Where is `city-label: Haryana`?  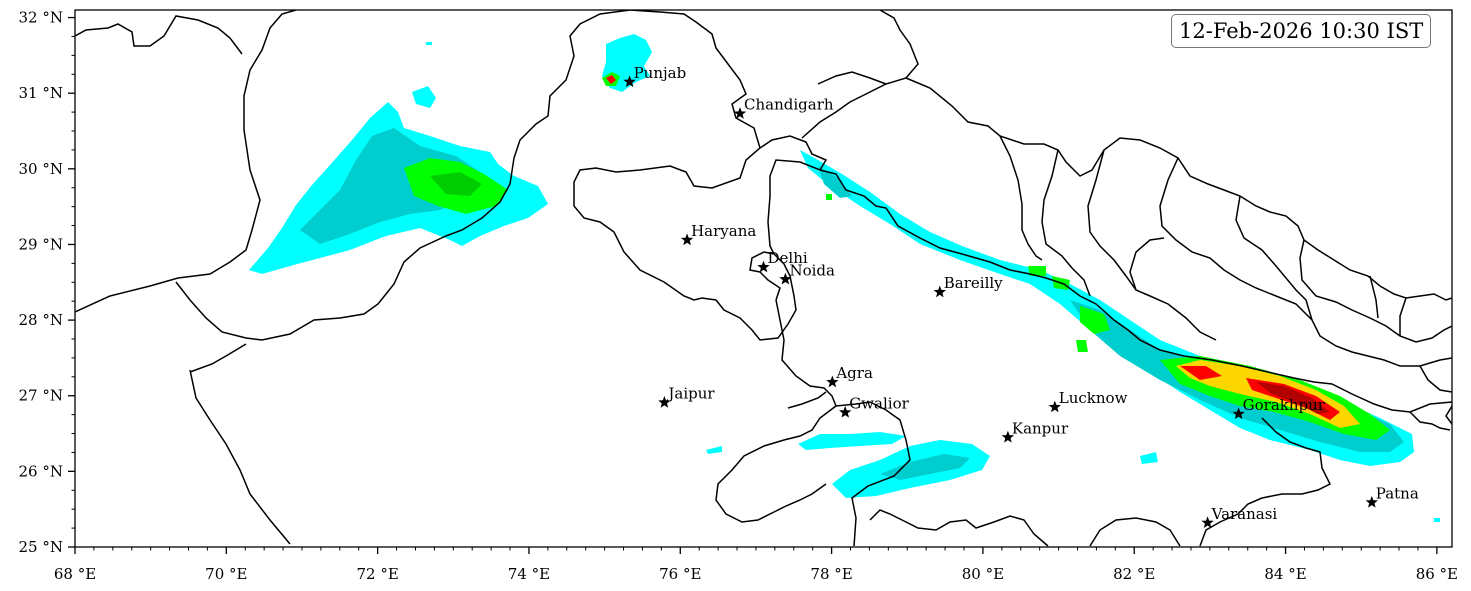 city-label: Haryana is located at coordinates (723, 231).